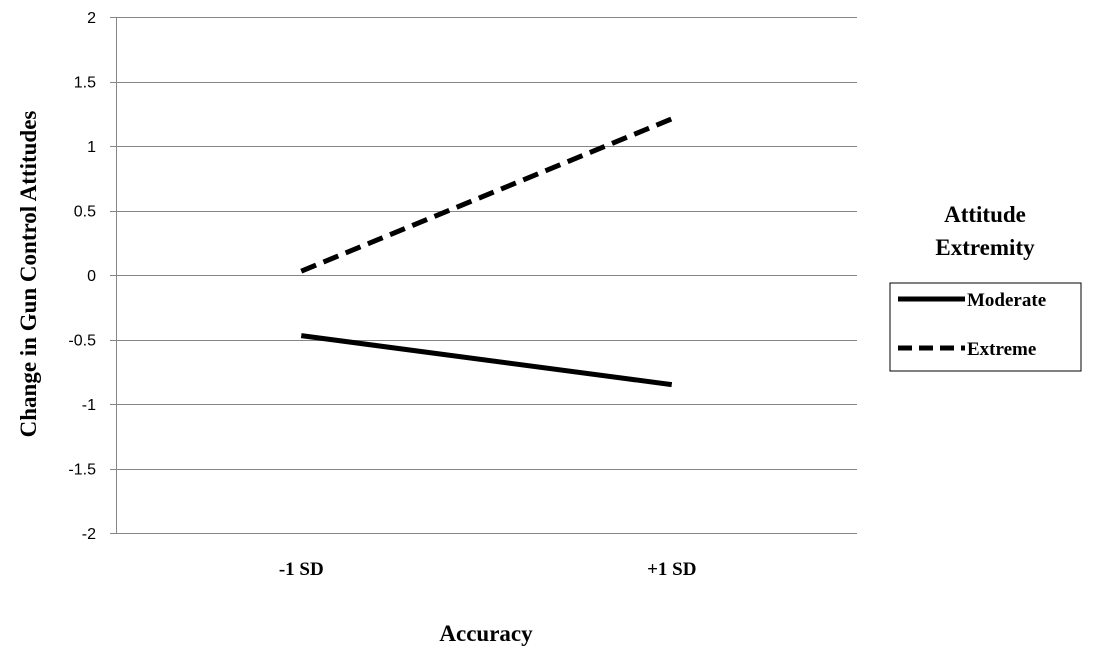 This screenshot has height=652, width=1101. What do you see at coordinates (486, 195) in the screenshot?
I see `series-line-extreme` at bounding box center [486, 195].